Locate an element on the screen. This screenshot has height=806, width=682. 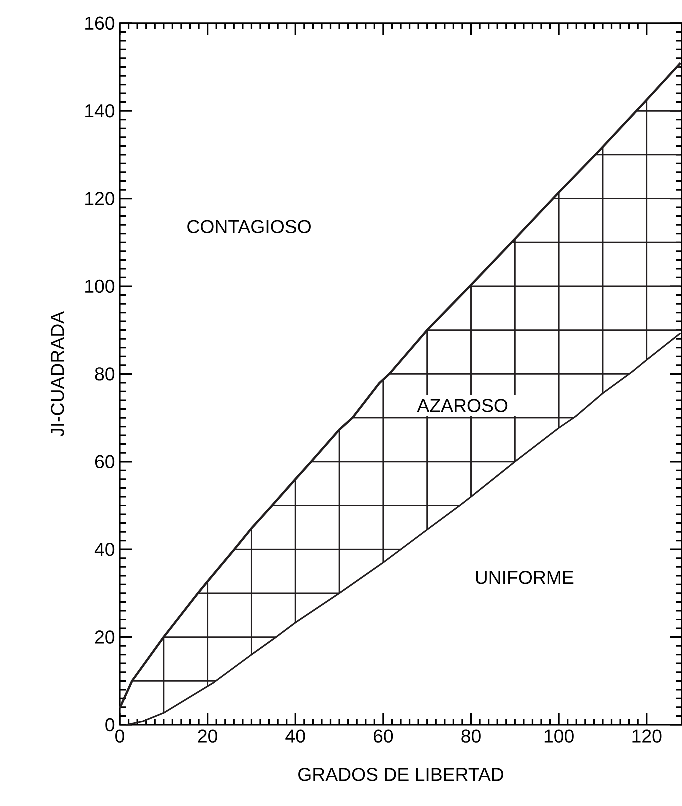
annotation: AZAROSO is located at coordinates (462, 405).